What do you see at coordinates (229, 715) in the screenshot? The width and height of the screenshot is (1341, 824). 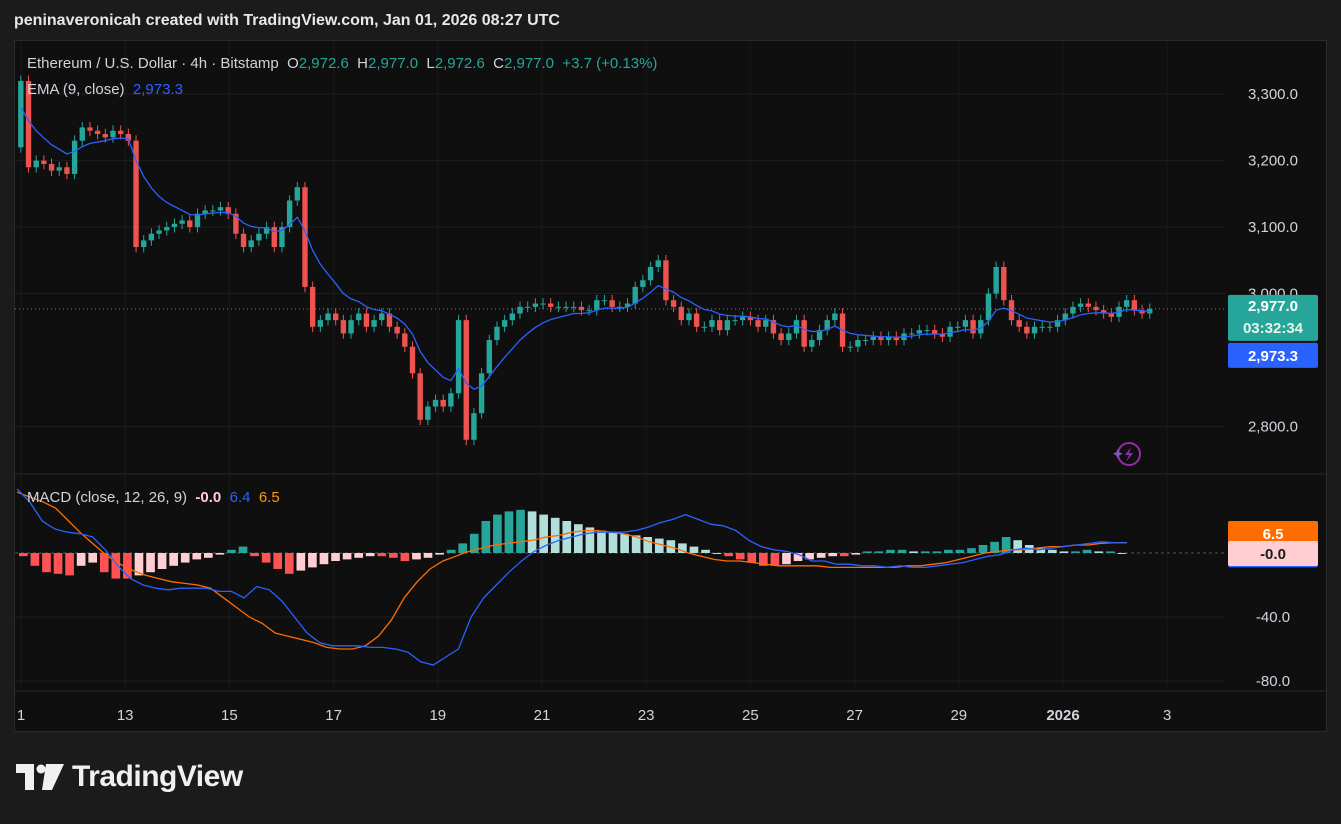 I see `time-tick-label: 15` at bounding box center [229, 715].